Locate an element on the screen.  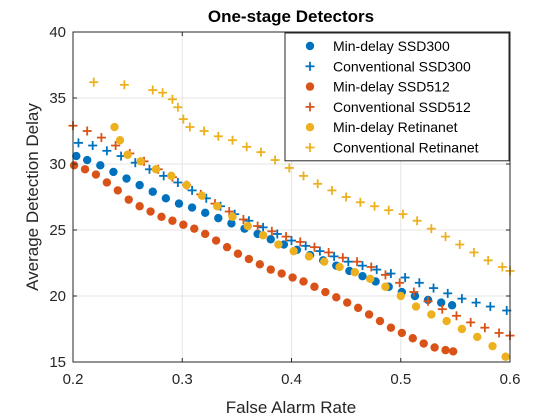
x-tick-label: 0.2 is located at coordinates (73, 379).